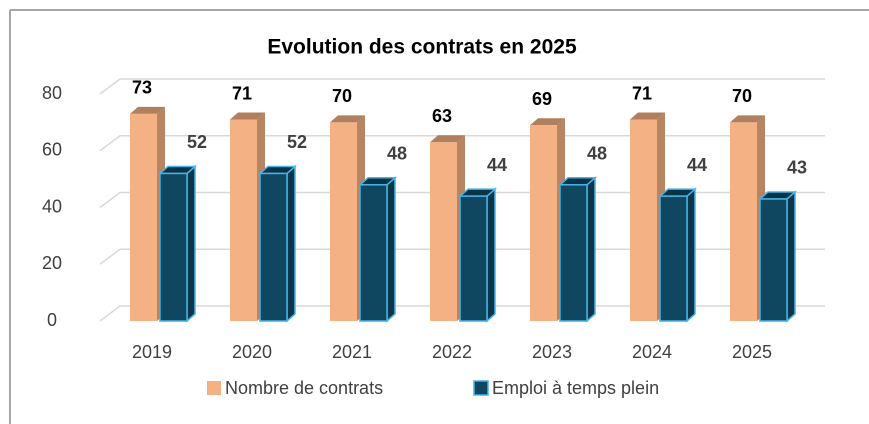  Describe the element at coordinates (442, 116) in the screenshot. I see `value-label: 63` at that location.